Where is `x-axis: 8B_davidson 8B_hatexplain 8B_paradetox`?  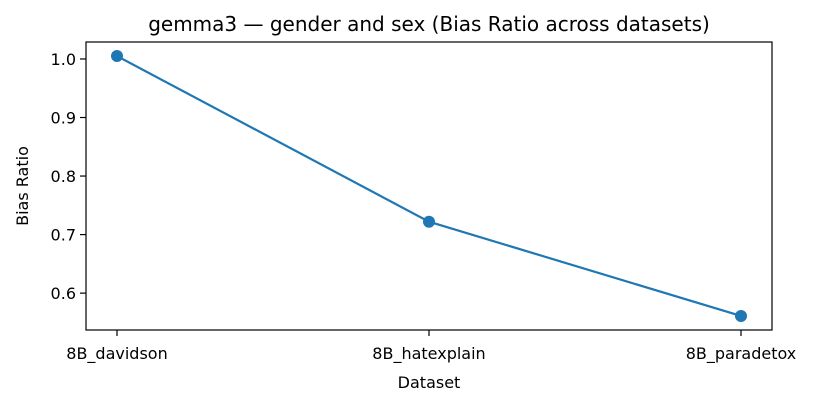 x-axis: 8B_davidson 8B_hatexplain 8B_paradetox is located at coordinates (431, 347).